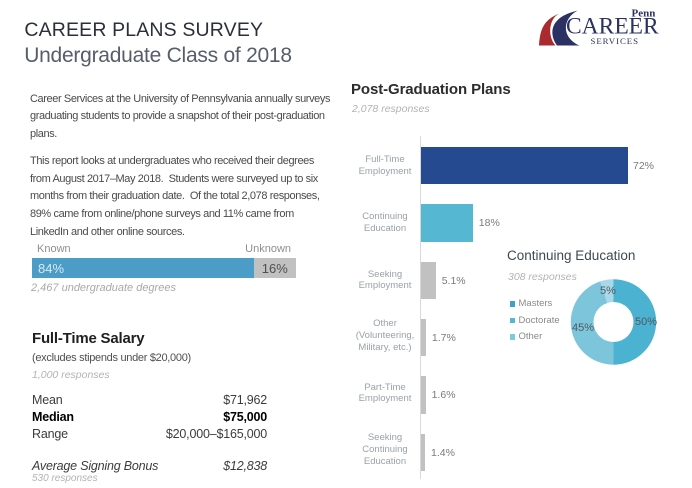  Describe the element at coordinates (615, 41) in the screenshot. I see `svg-text: SERVICES` at that location.